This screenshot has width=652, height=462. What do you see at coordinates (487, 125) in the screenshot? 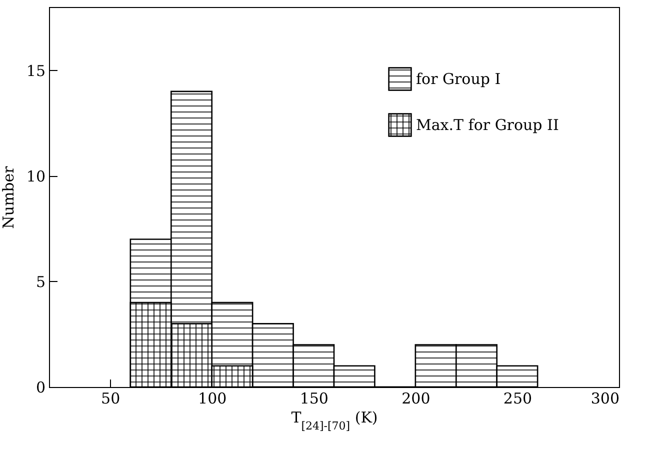
I see `legend-label: Max.T for Group II` at bounding box center [487, 125].